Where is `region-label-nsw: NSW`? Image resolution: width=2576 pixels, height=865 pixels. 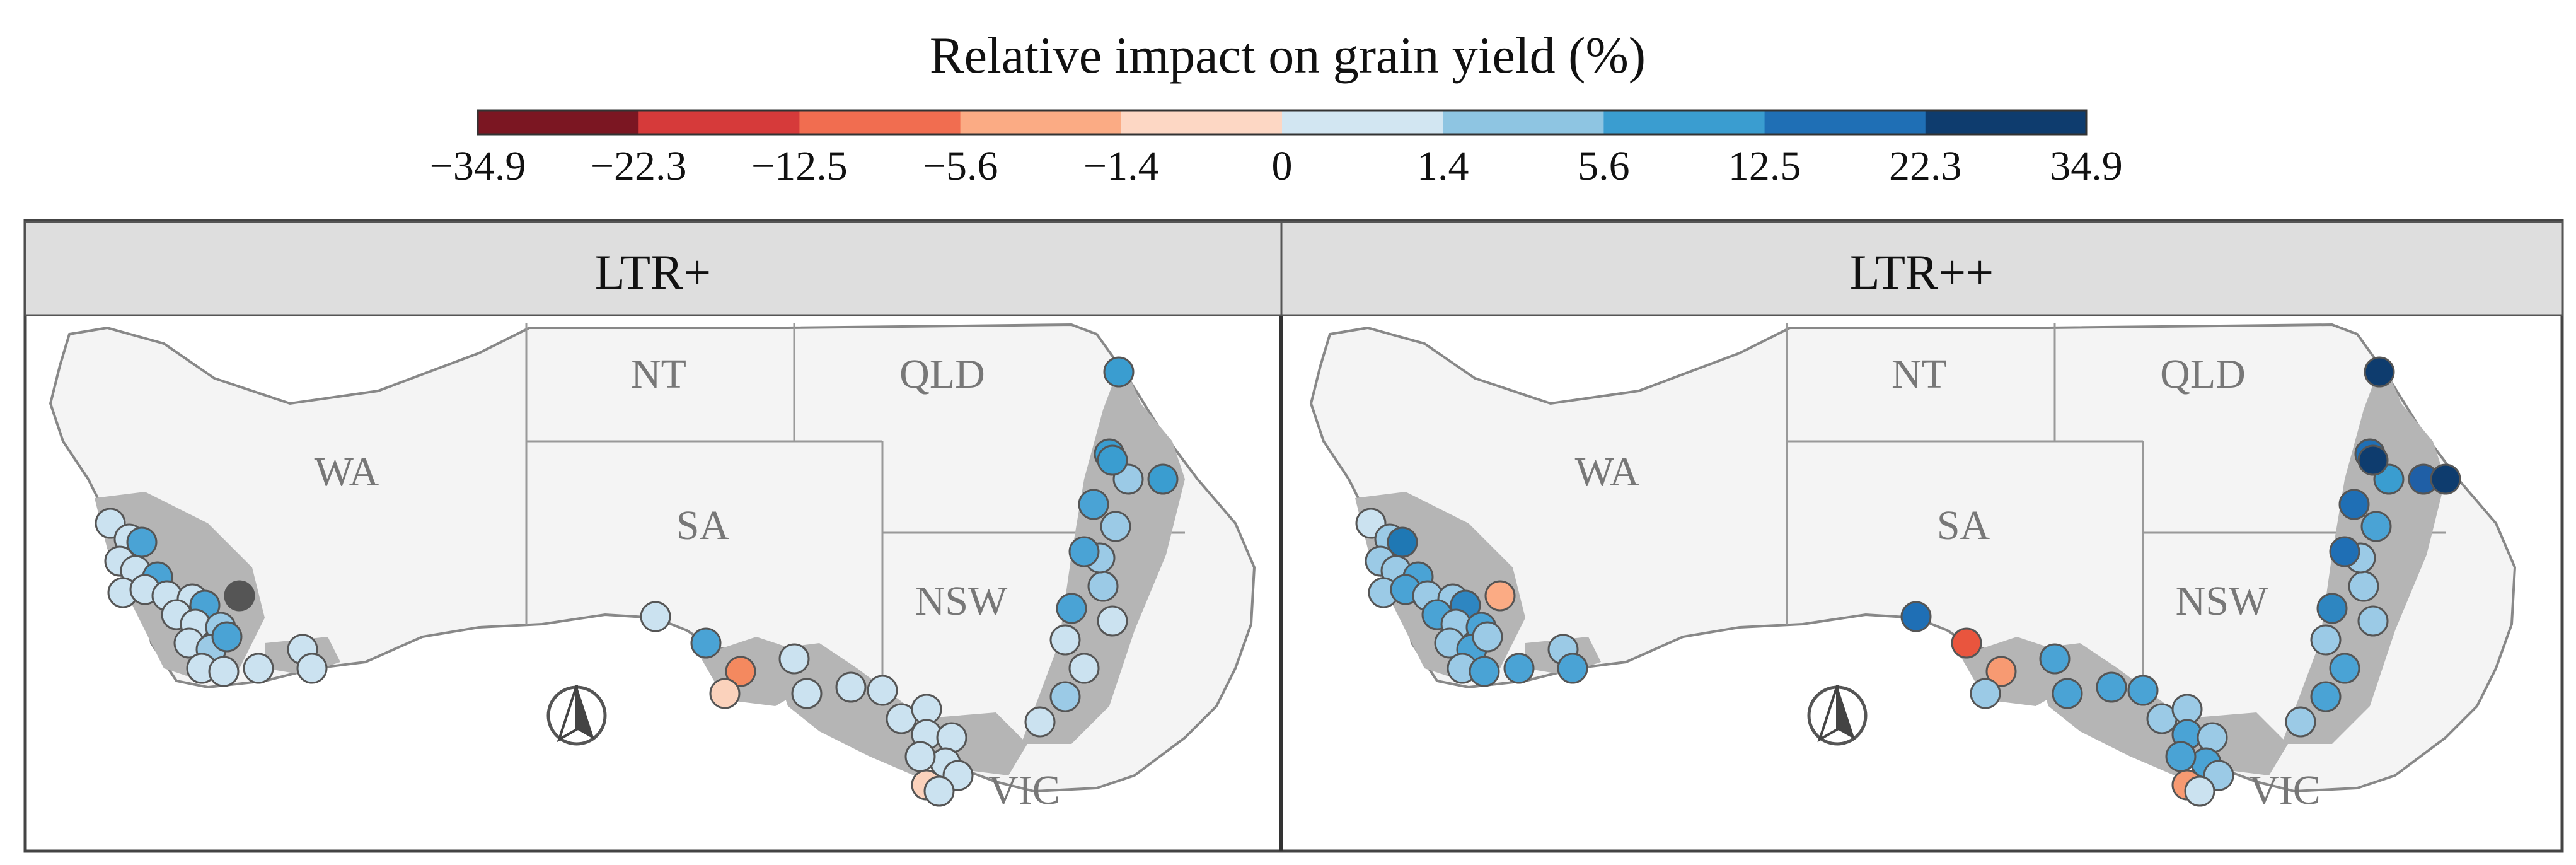 region-label-nsw: NSW is located at coordinates (962, 601).